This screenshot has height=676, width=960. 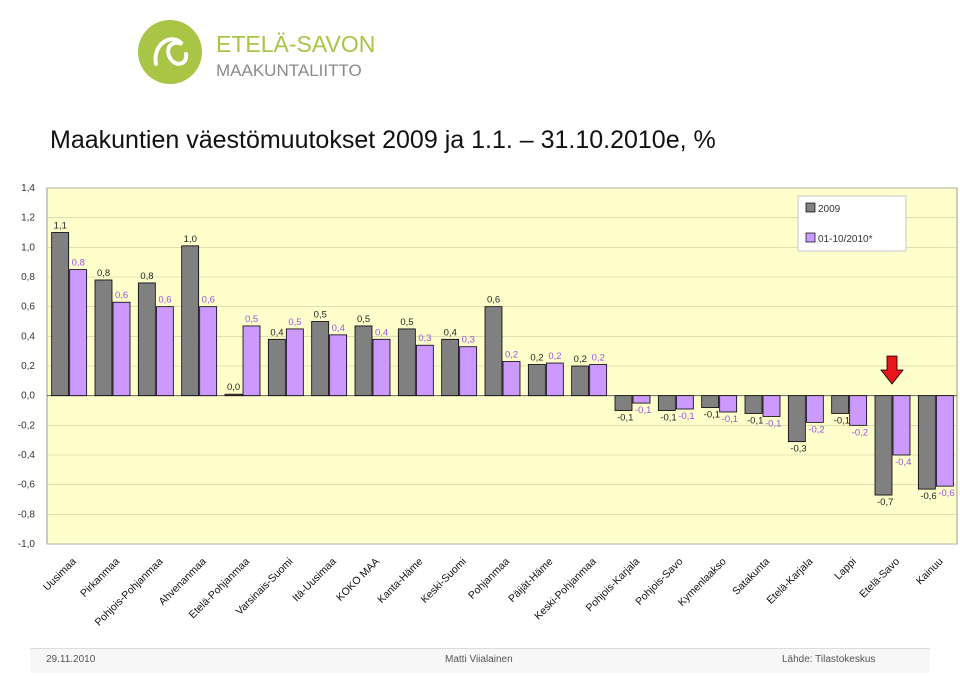 What do you see at coordinates (444, 581) in the screenshot?
I see `x-tick-label: Keski-Suomi` at bounding box center [444, 581].